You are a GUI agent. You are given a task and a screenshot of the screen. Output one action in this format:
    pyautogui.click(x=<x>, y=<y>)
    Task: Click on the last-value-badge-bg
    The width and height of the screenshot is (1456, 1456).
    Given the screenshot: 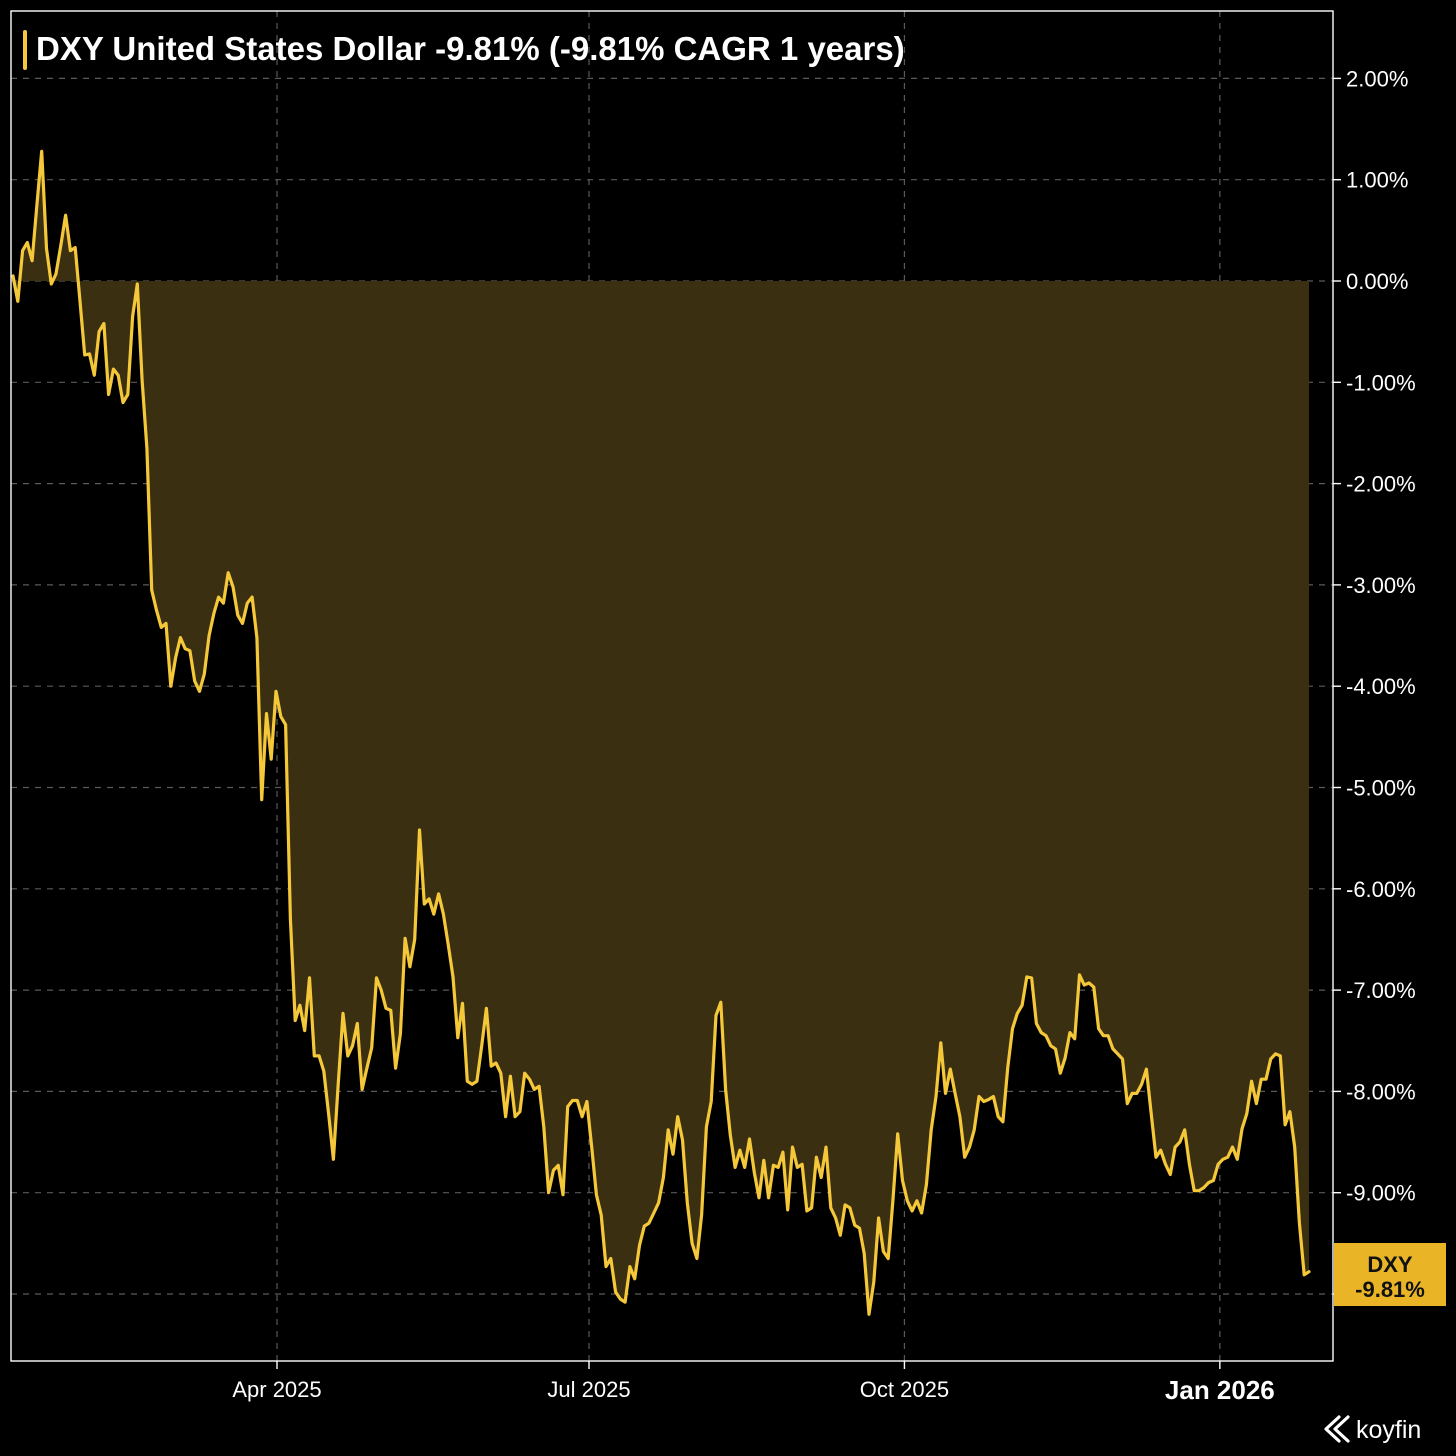 What is the action you would take?
    pyautogui.click(x=1390, y=1274)
    